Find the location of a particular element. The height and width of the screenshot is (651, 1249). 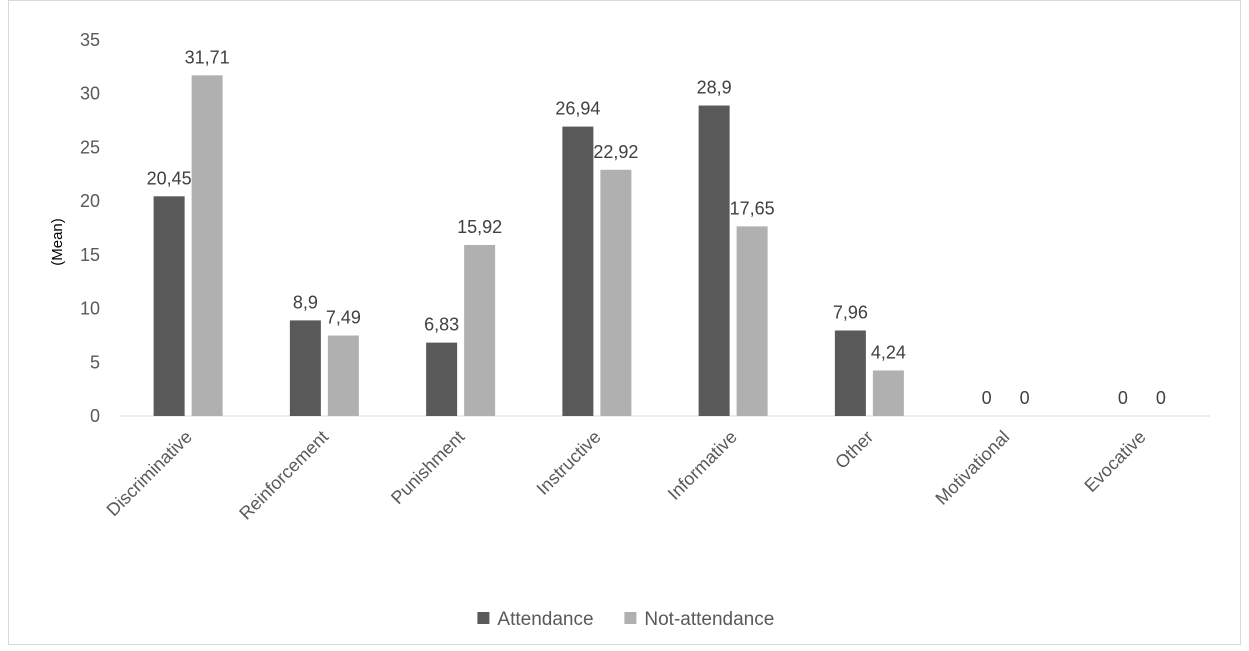

y-tick-label: 0 is located at coordinates (95, 416).